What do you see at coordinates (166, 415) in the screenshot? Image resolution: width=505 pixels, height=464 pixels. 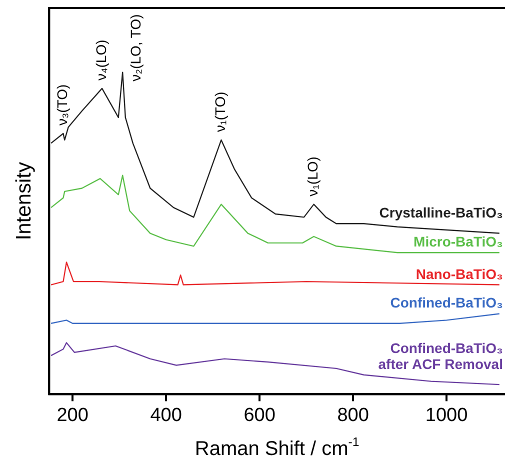 I see `x-tick-label: 400` at bounding box center [166, 415].